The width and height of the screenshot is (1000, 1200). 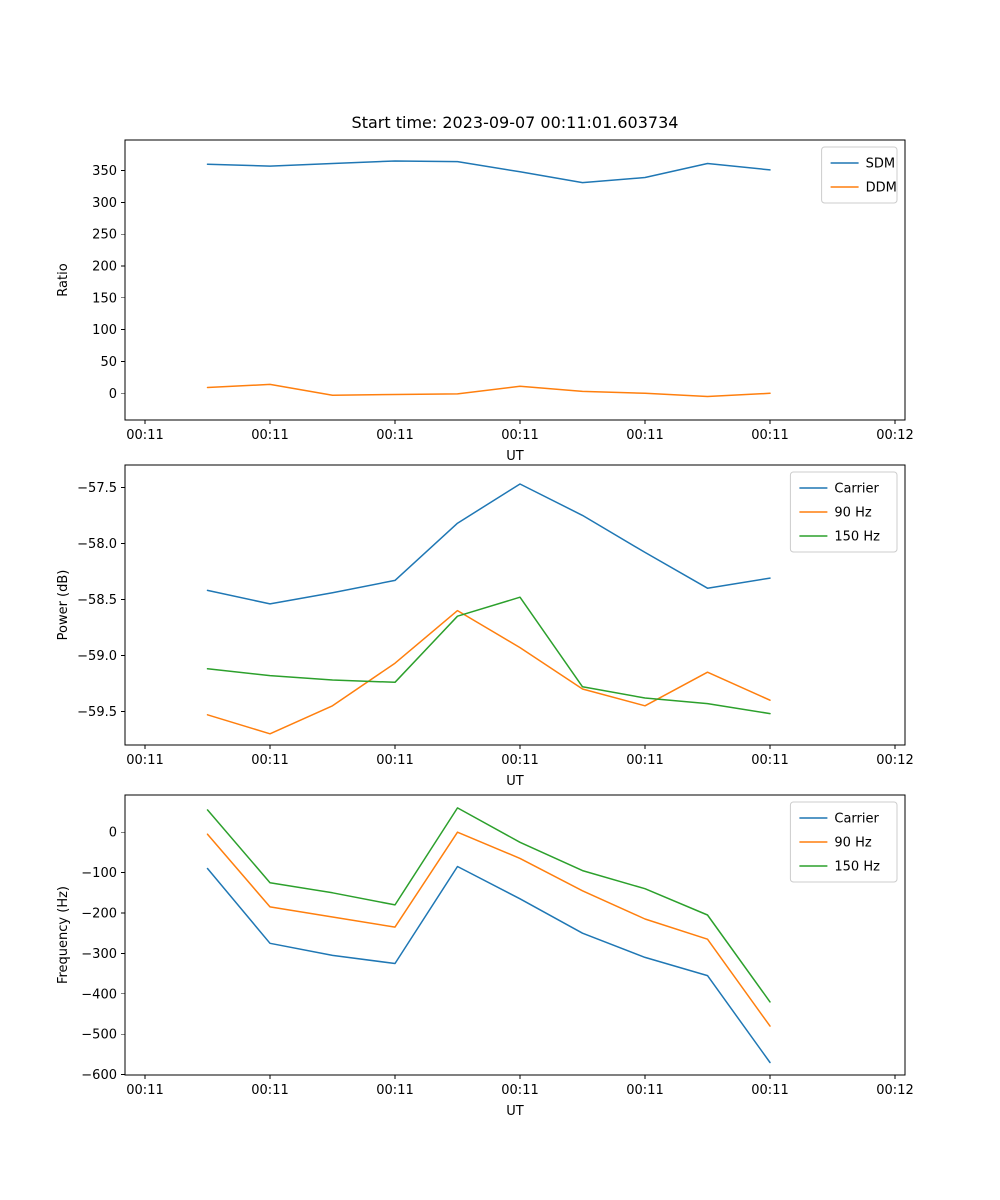 I want to click on y-tick-label: −400, so click(x=99, y=994).